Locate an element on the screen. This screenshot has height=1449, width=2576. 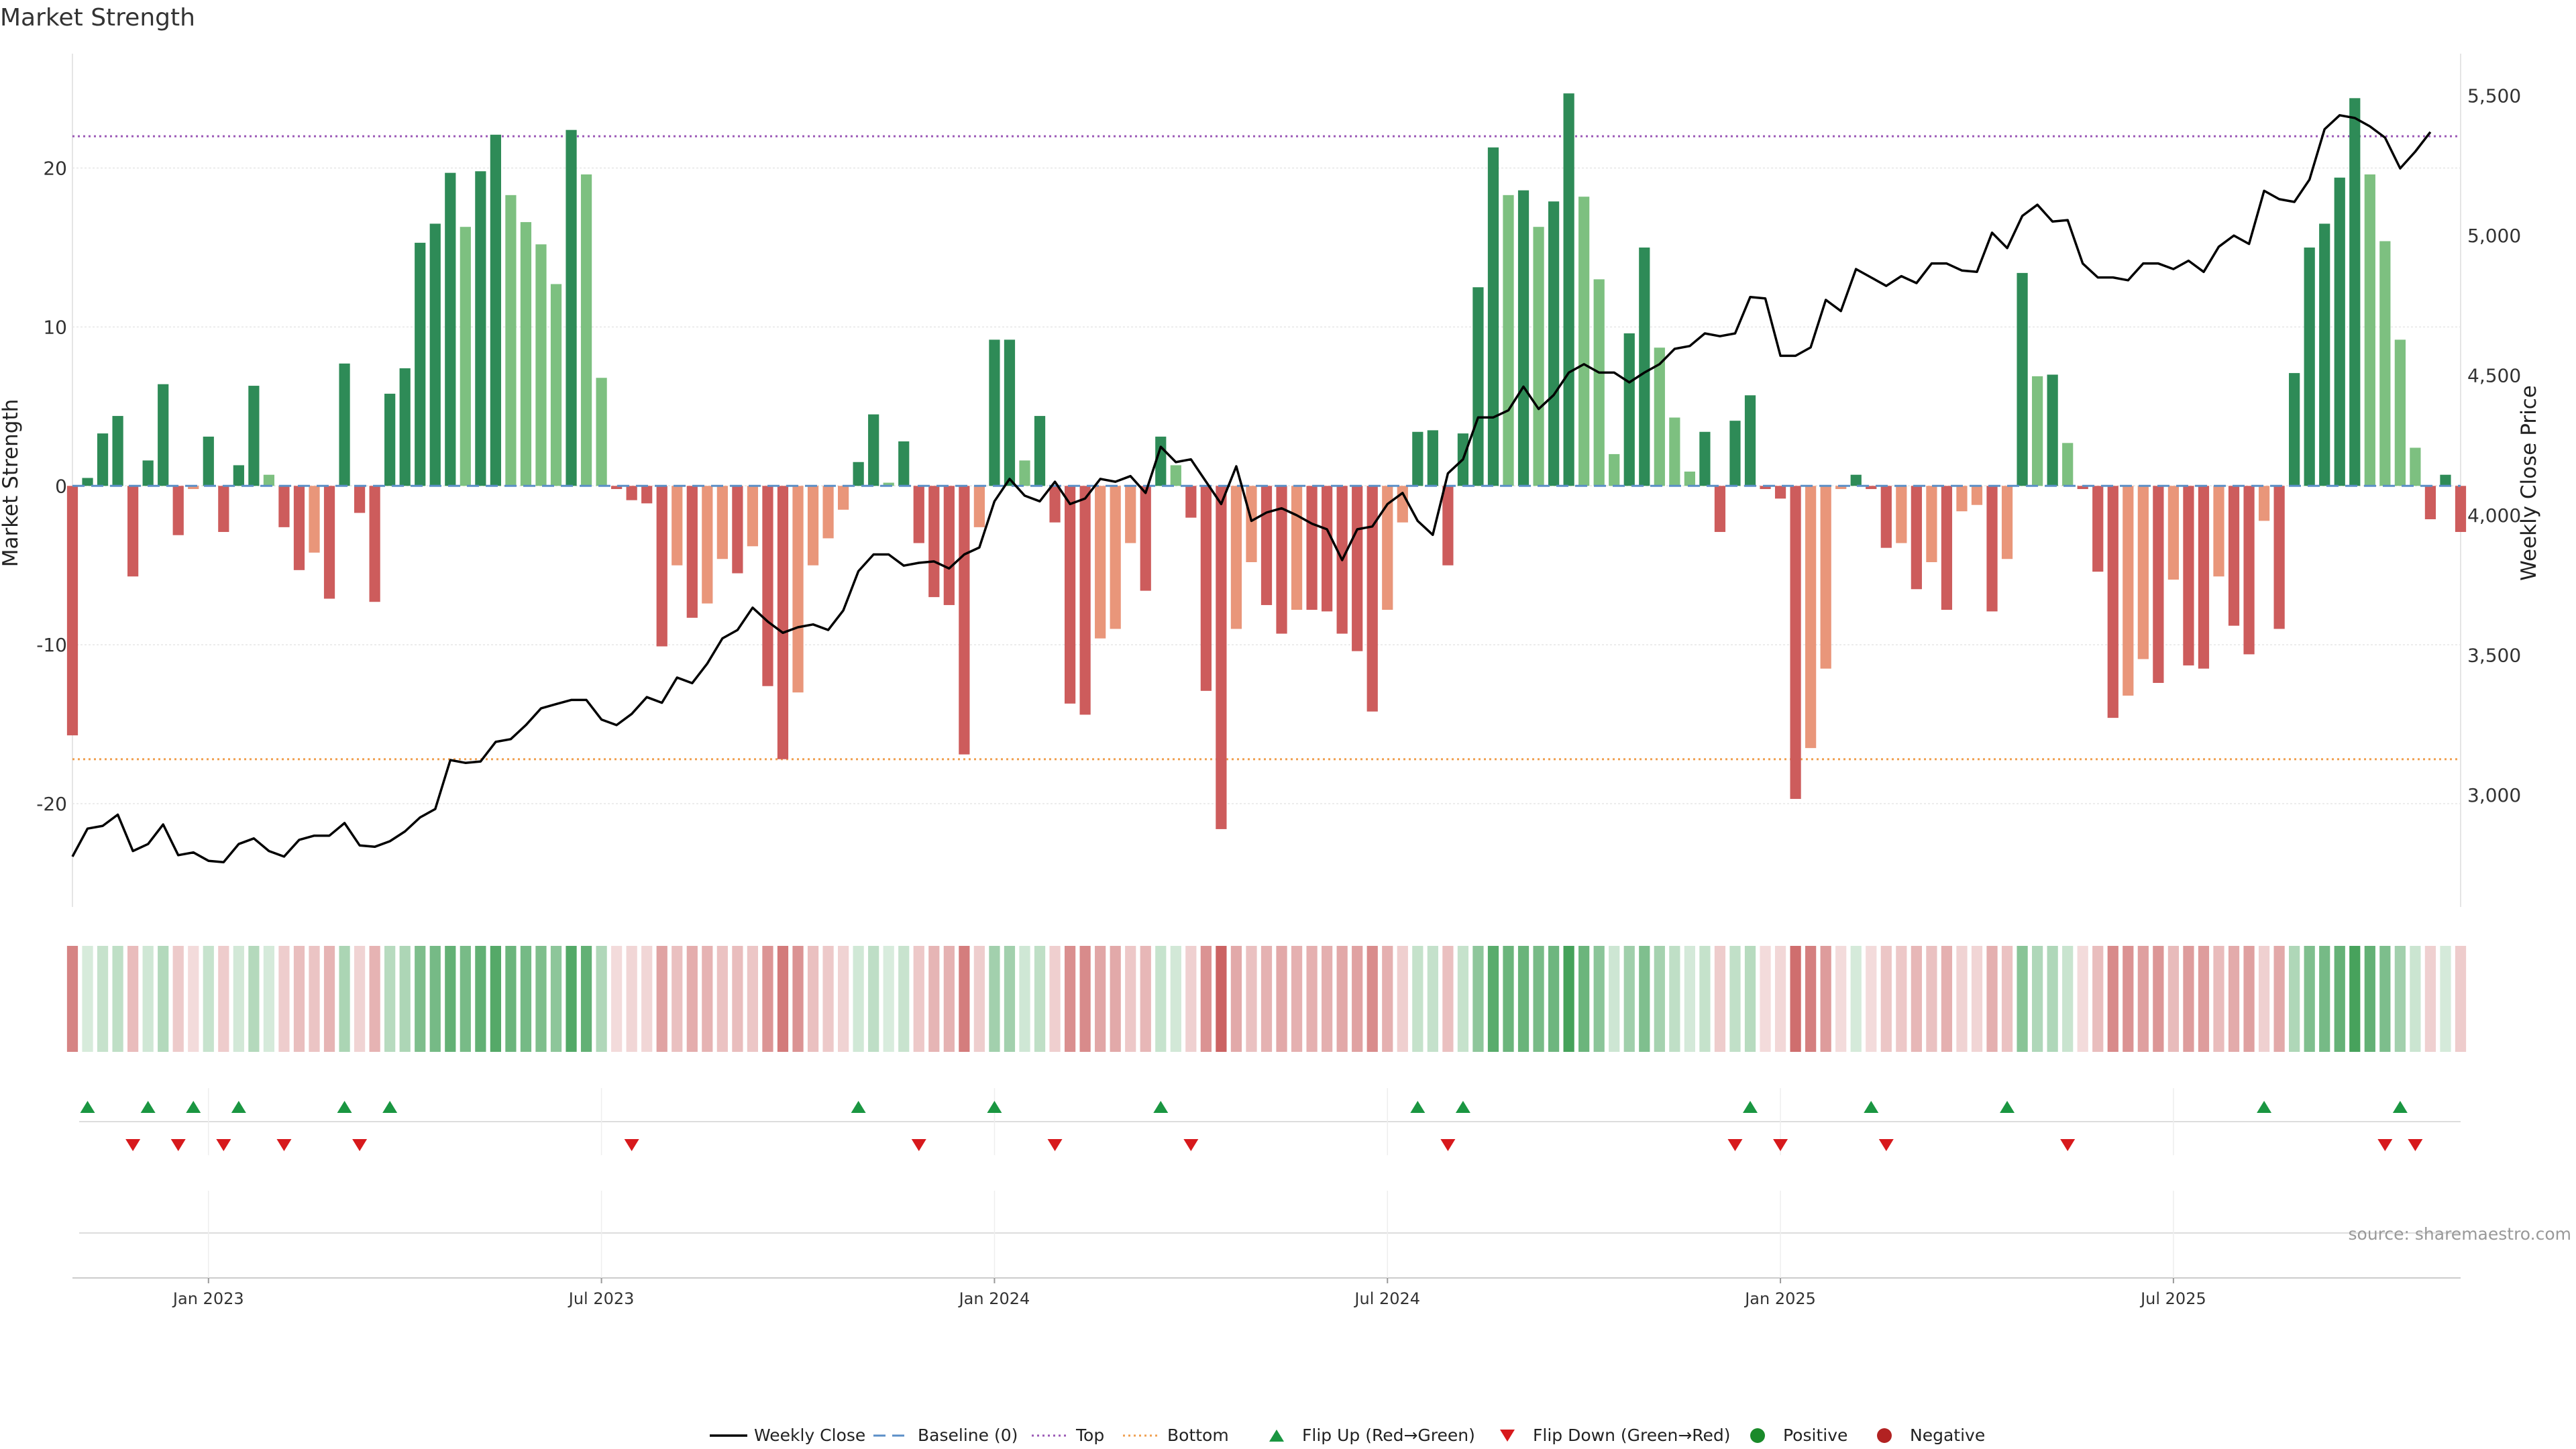
left-axis-label: Market Strength is located at coordinates (11, 483).